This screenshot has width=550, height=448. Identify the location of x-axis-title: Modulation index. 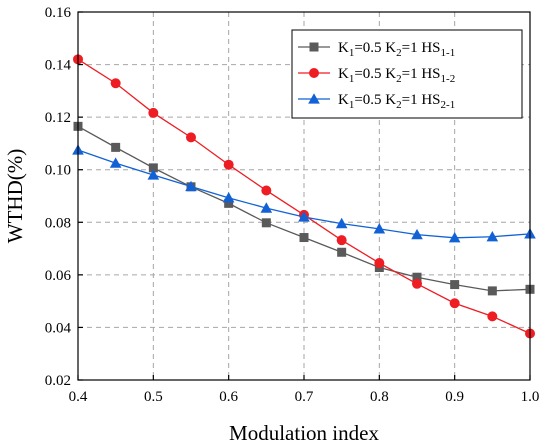
(304, 433).